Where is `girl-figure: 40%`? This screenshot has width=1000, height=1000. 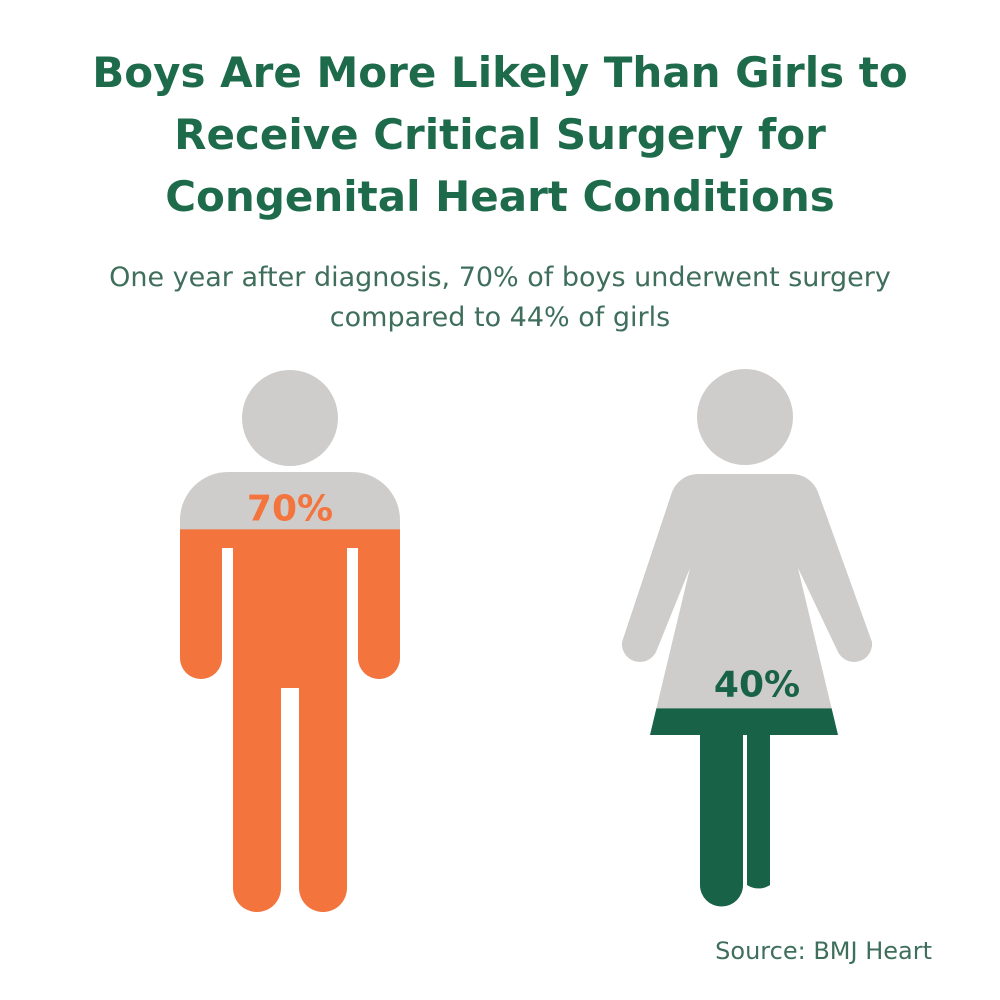
girl-figure: 40% is located at coordinates (747, 638).